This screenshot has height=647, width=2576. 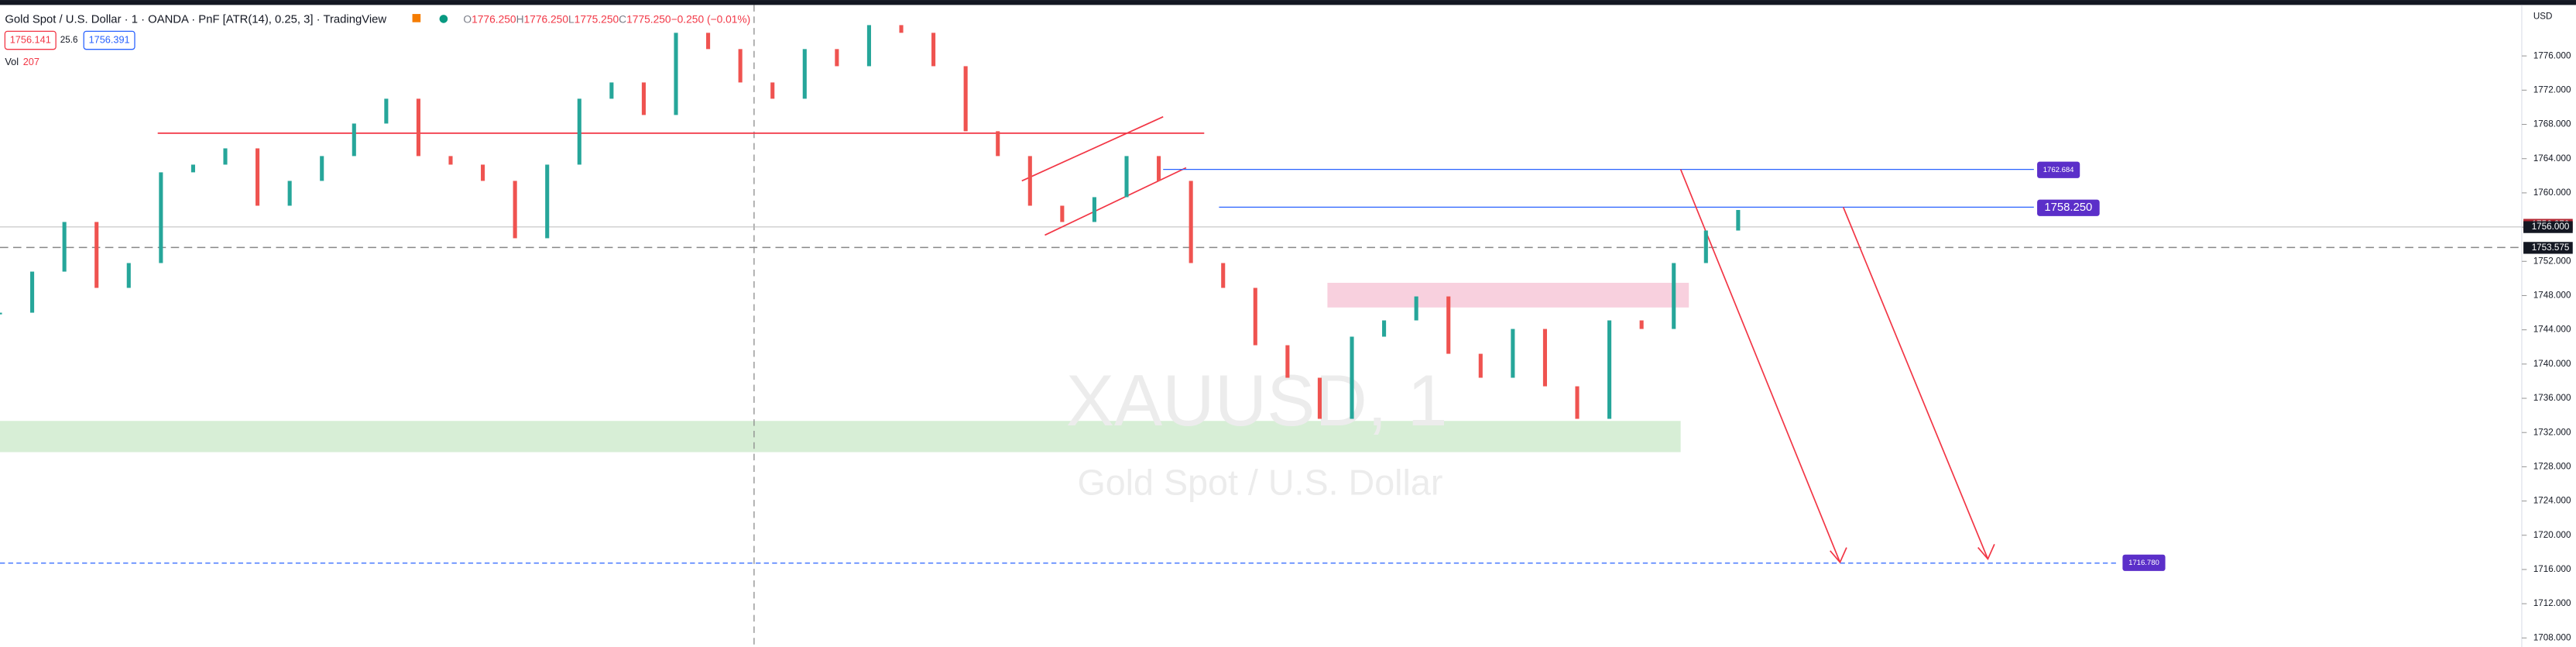 I want to click on vol-value: 207, so click(x=31, y=62).